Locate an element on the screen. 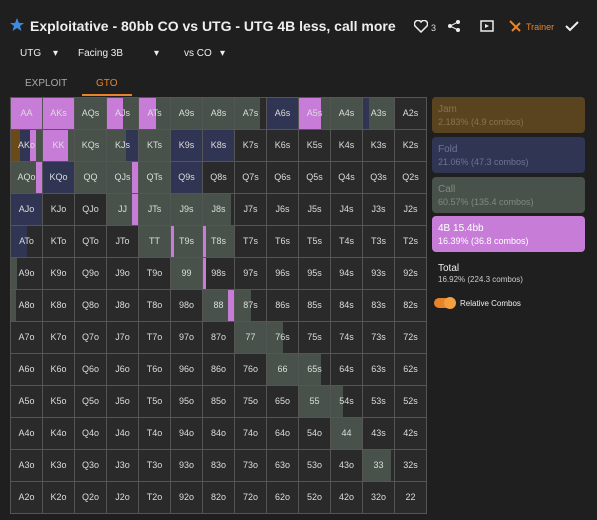 The width and height of the screenshot is (597, 520). hand-cell: 32s is located at coordinates (411, 466).